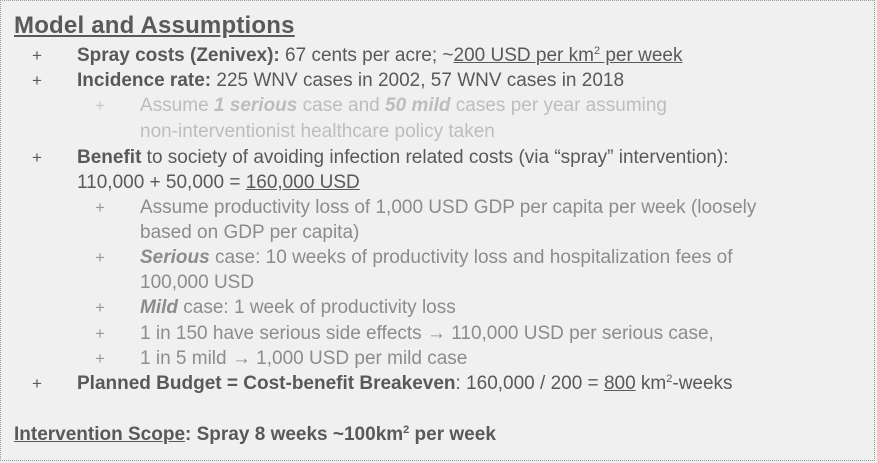 This screenshot has width=877, height=463. Describe the element at coordinates (100, 434) in the screenshot. I see `intervention-scope-label: Intervention Scope` at that location.